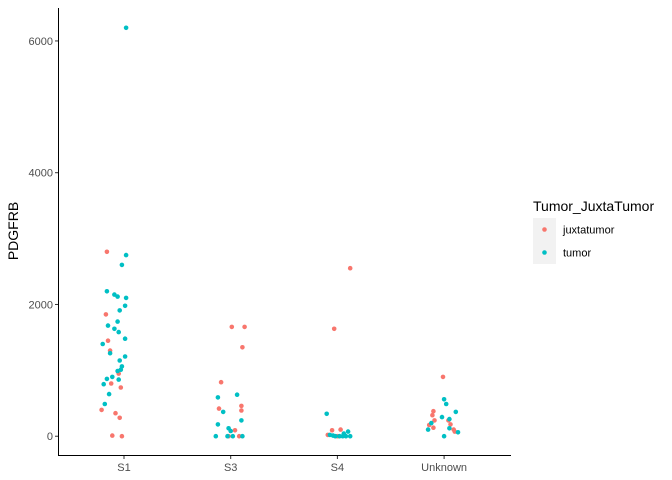 The image size is (672, 480). I want to click on y-tick-label: 0, so click(50, 437).